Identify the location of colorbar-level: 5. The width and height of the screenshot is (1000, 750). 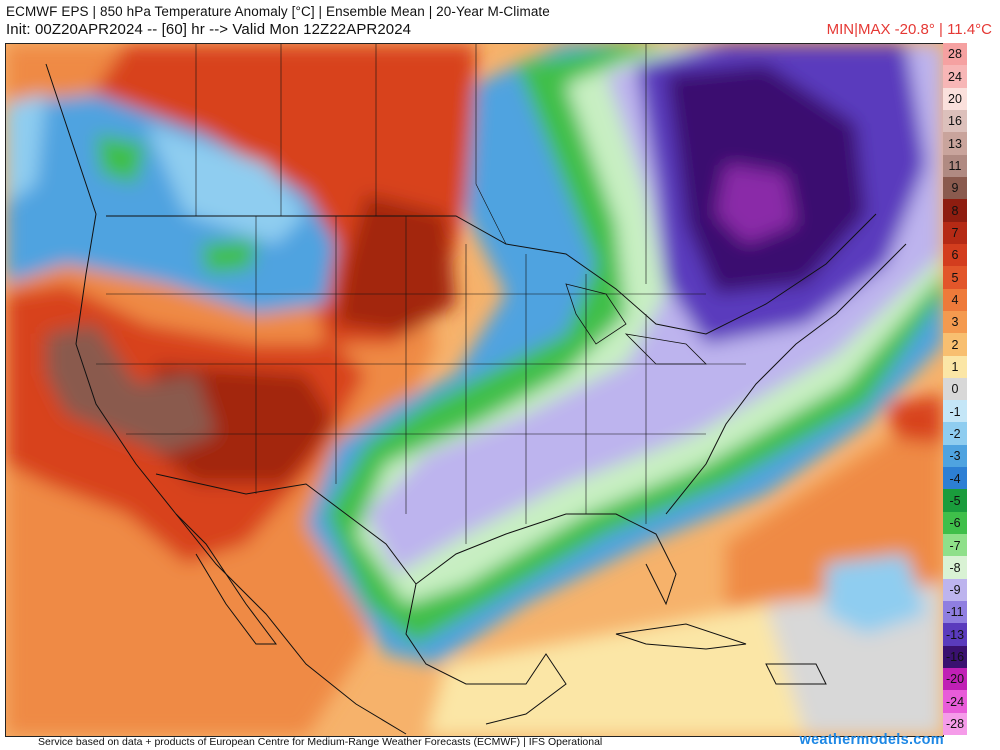
(955, 278).